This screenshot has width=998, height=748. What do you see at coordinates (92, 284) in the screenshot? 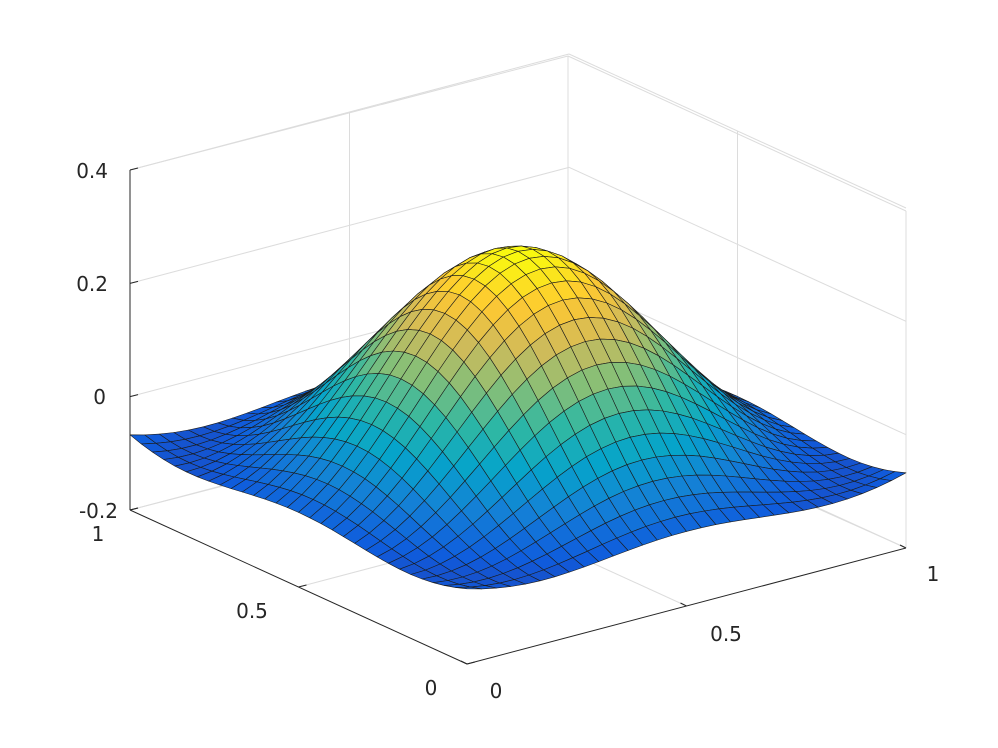
I see `z-tick-label-0.2: 0.2` at bounding box center [92, 284].